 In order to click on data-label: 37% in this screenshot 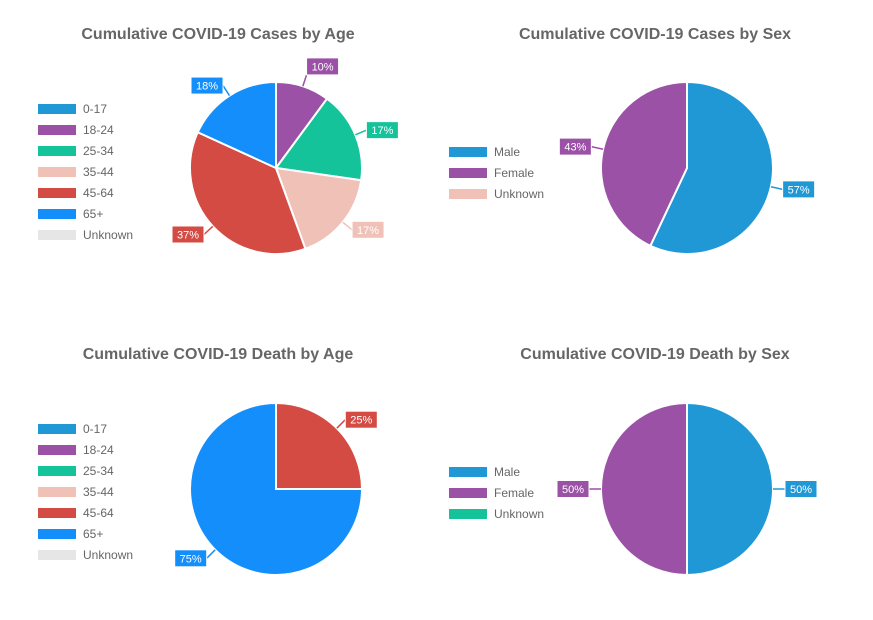, I will do `click(188, 235)`.